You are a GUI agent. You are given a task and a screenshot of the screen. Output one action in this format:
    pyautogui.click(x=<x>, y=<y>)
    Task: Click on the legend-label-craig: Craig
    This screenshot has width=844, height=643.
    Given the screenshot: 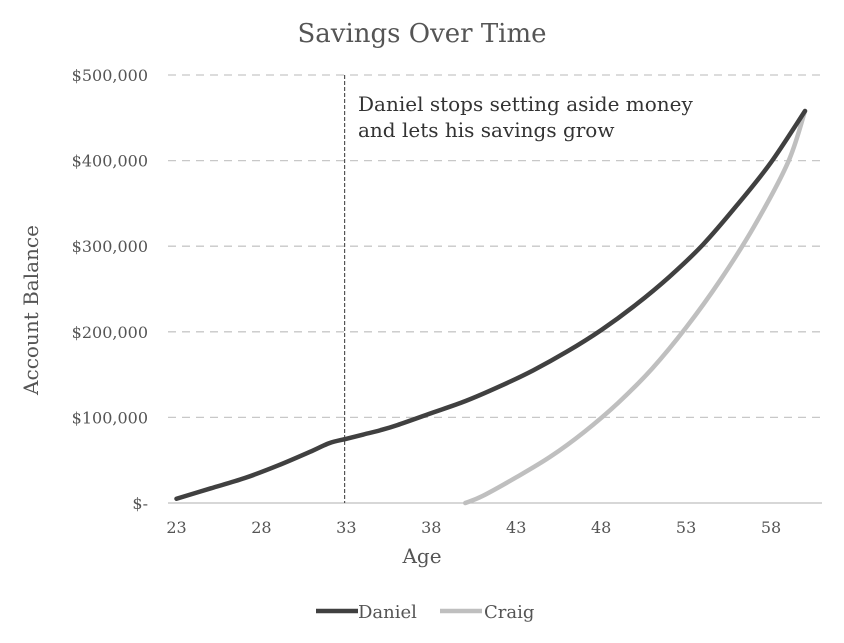 What is the action you would take?
    pyautogui.click(x=509, y=612)
    